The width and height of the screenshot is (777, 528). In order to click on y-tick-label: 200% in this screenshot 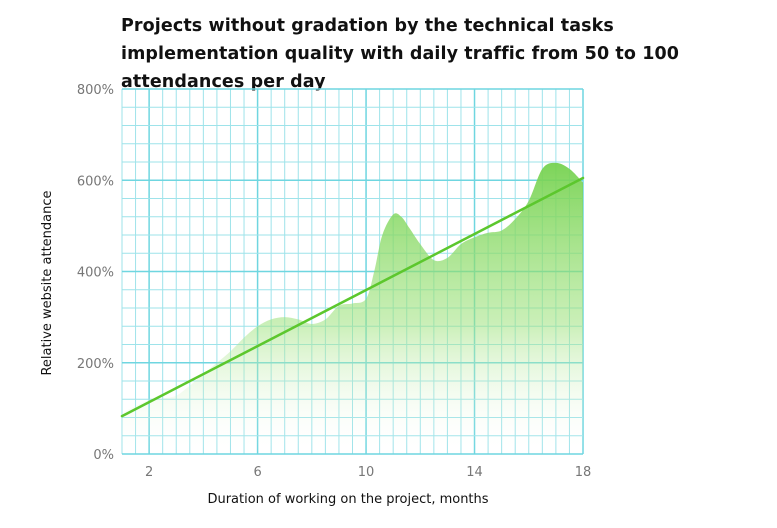, I will do `click(95, 364)`.